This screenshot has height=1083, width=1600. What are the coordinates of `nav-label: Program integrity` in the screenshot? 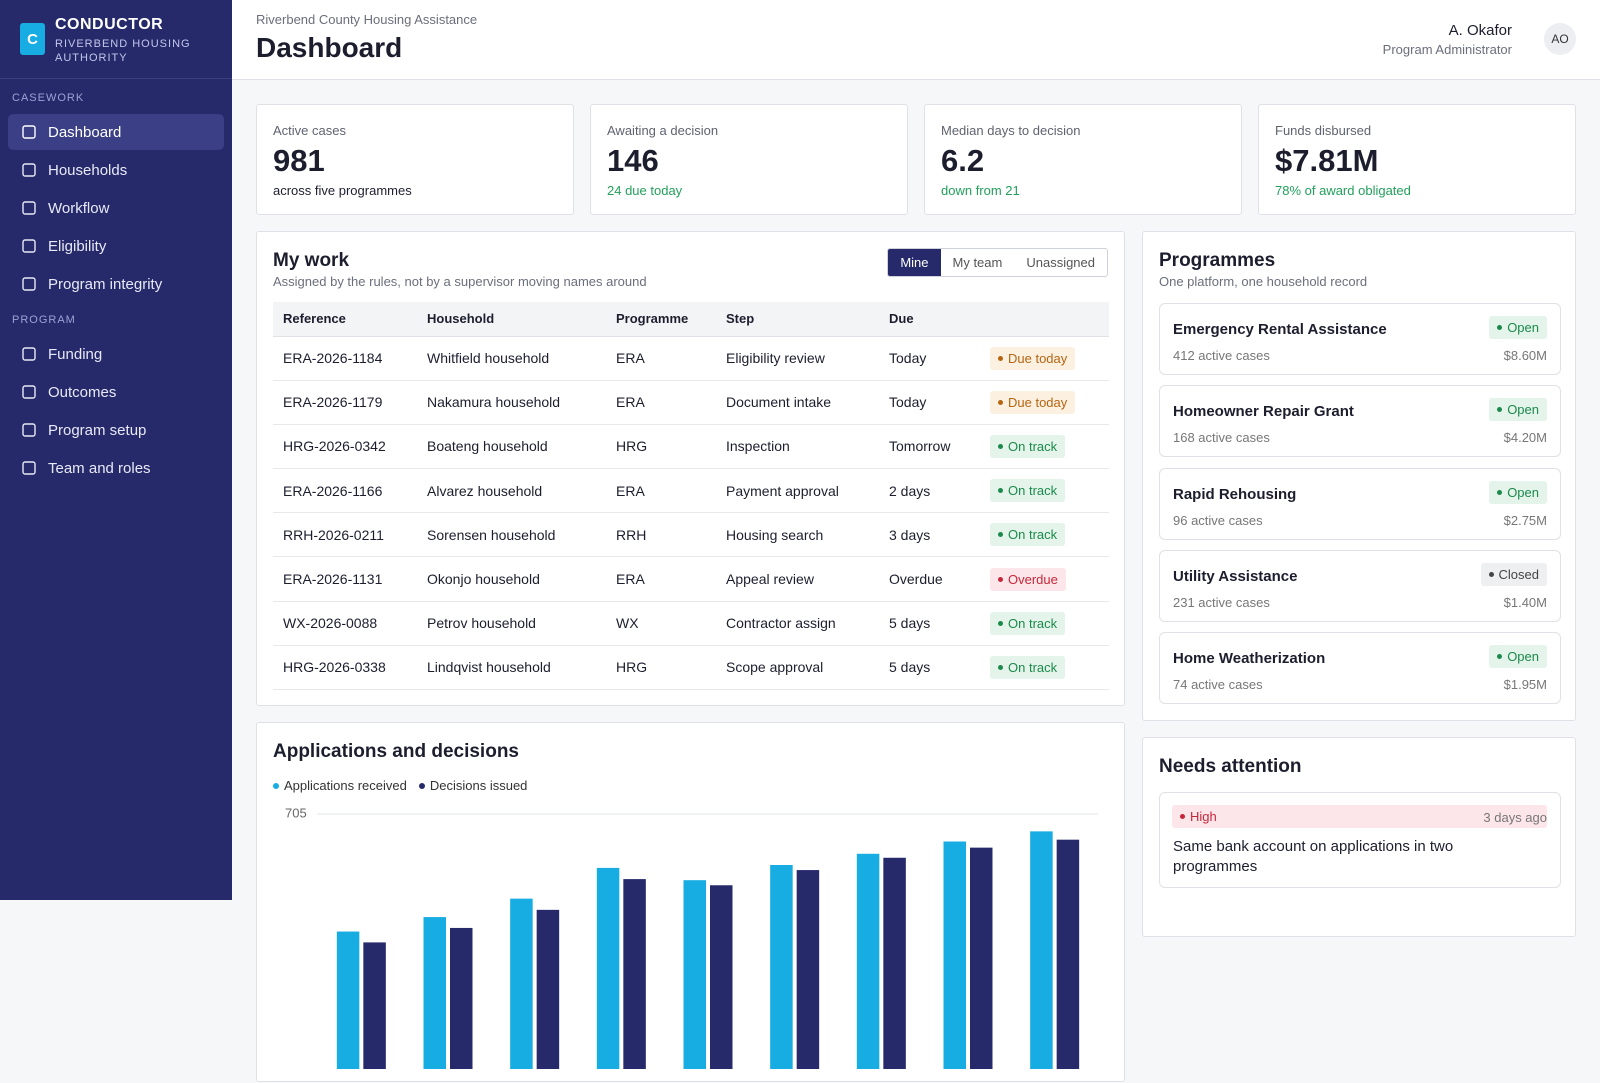 It's located at (105, 284).